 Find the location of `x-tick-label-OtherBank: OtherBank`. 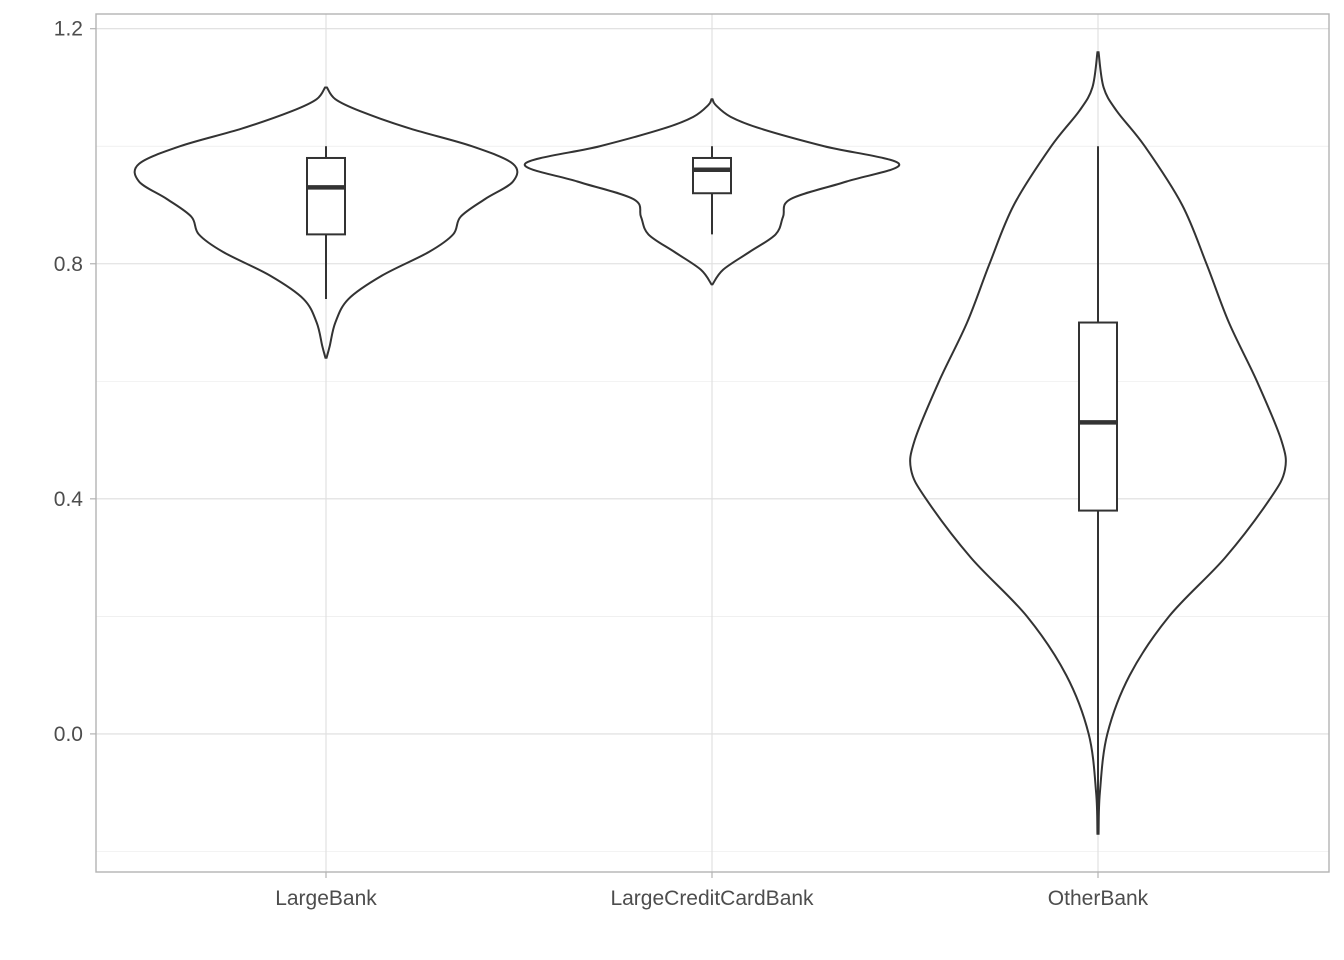

x-tick-label-OtherBank: OtherBank is located at coordinates (1098, 898).